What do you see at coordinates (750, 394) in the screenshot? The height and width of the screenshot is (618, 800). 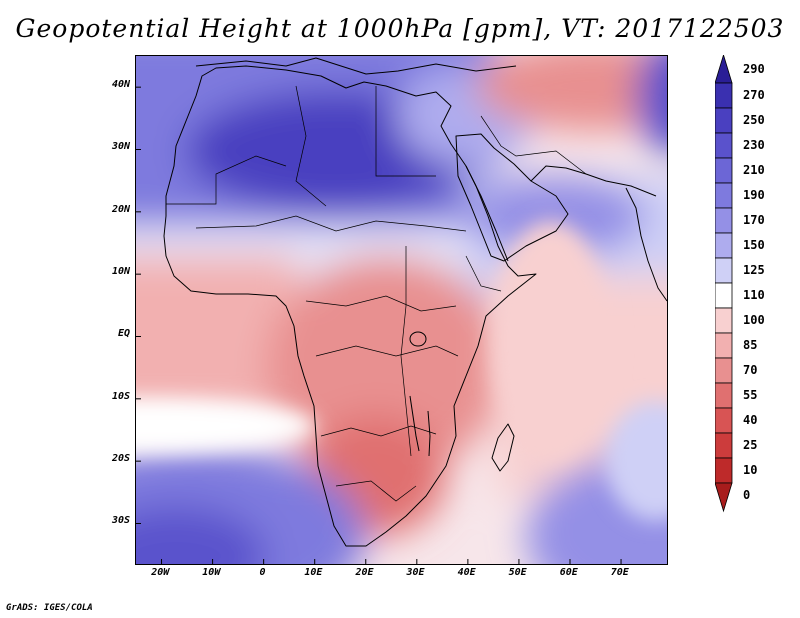 I see `colorbar-label: 55` at bounding box center [750, 394].